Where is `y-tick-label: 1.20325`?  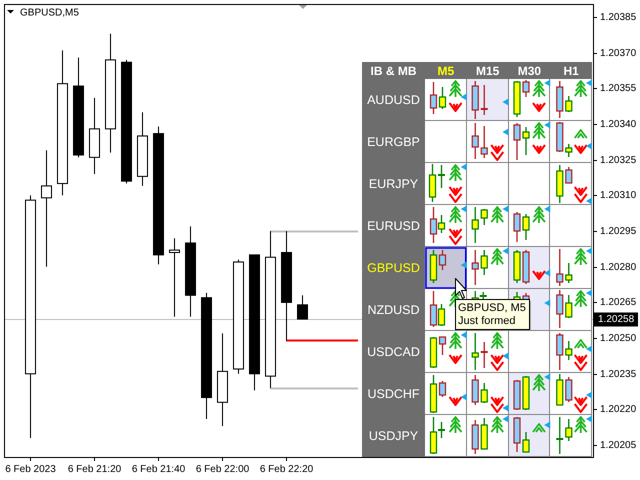
y-tick-label: 1.20325 is located at coordinates (618, 160).